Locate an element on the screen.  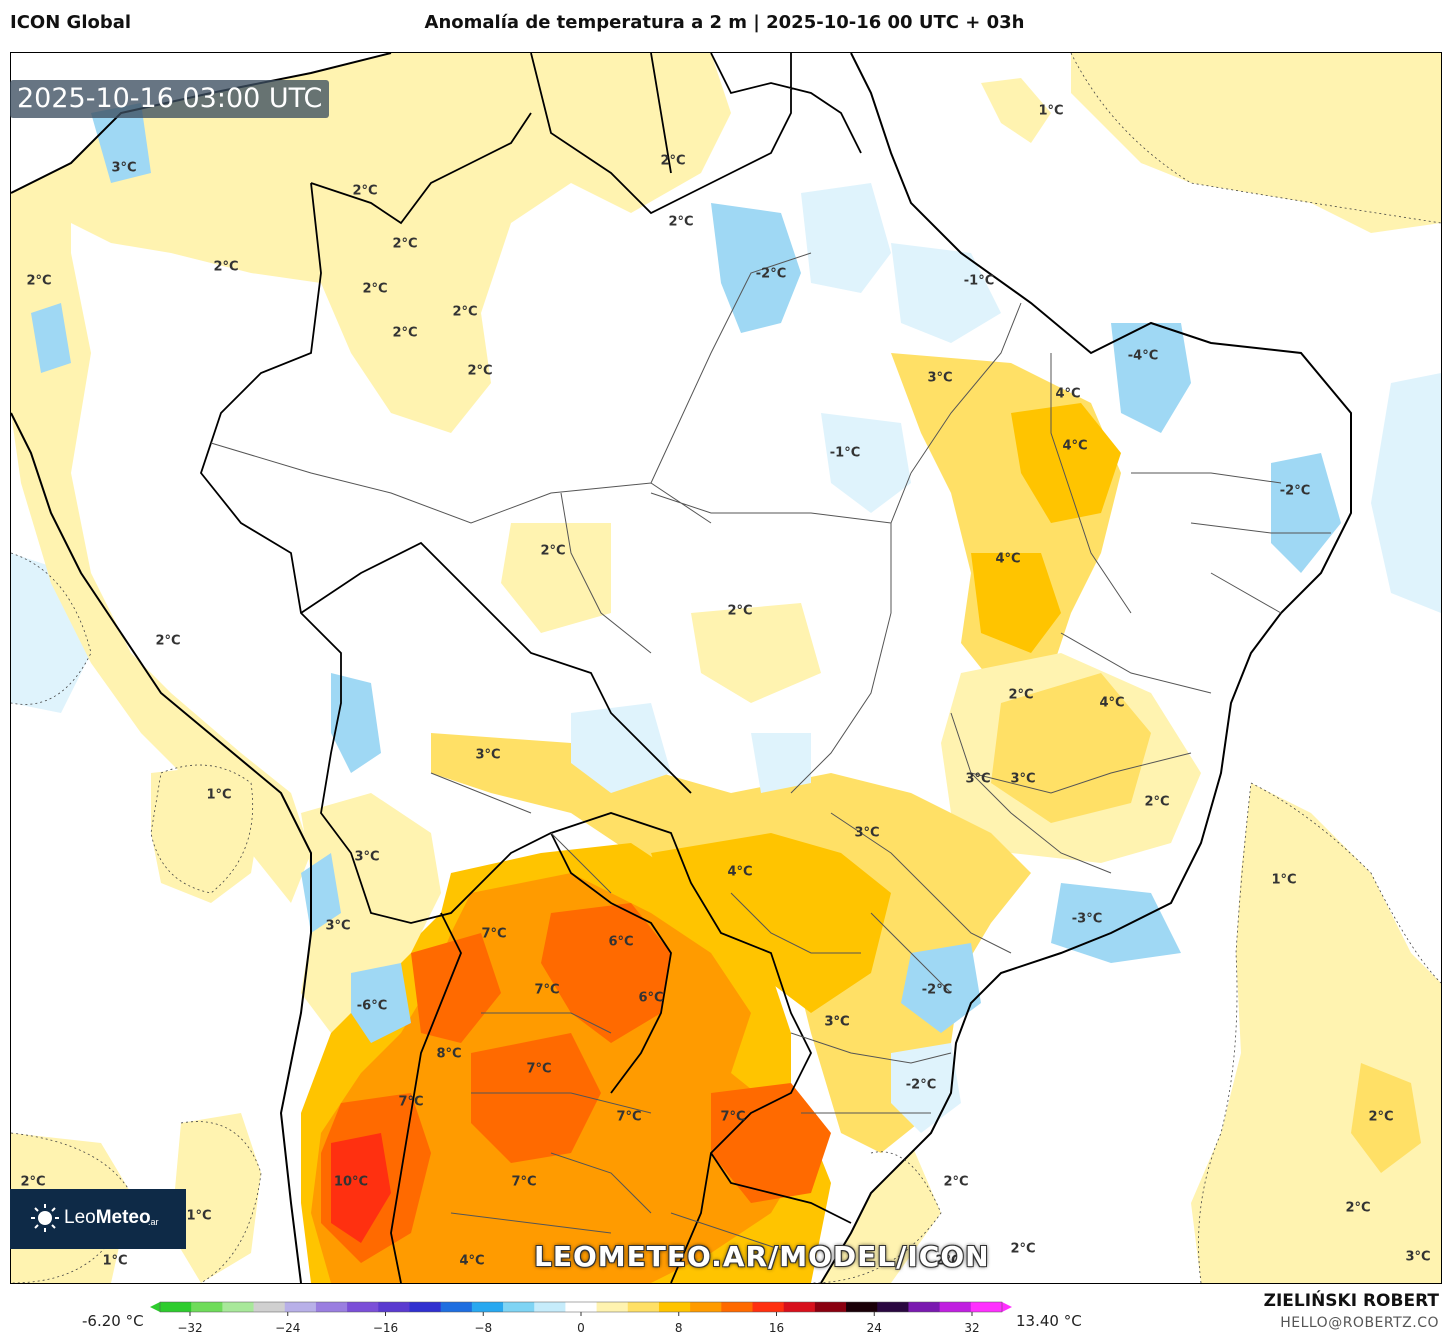
colorbar-low-arrow is located at coordinates (155, 1307).